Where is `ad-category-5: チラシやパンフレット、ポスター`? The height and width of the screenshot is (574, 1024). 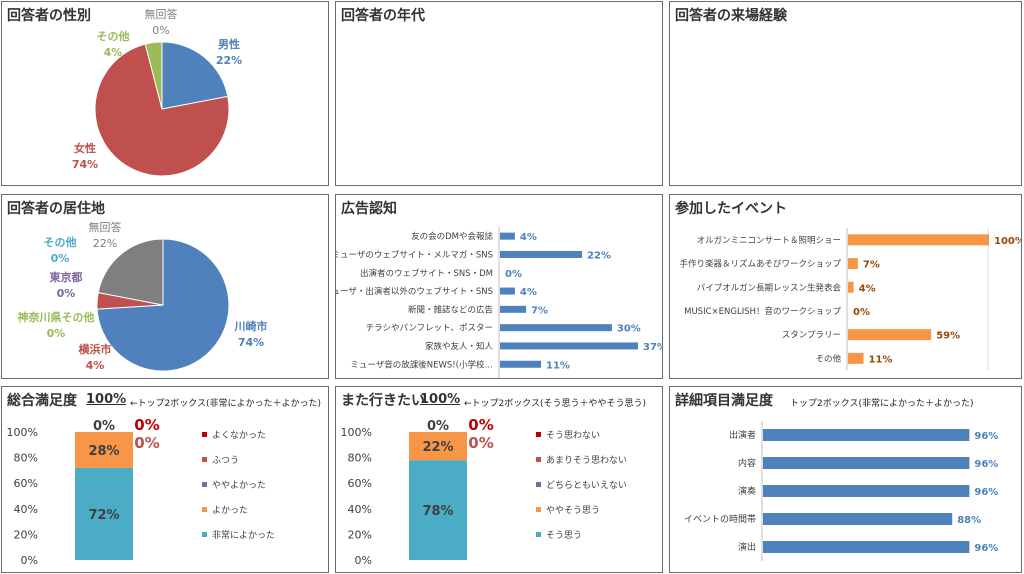 ad-category-5: チラシやパンフレット、ポスター is located at coordinates (429, 329).